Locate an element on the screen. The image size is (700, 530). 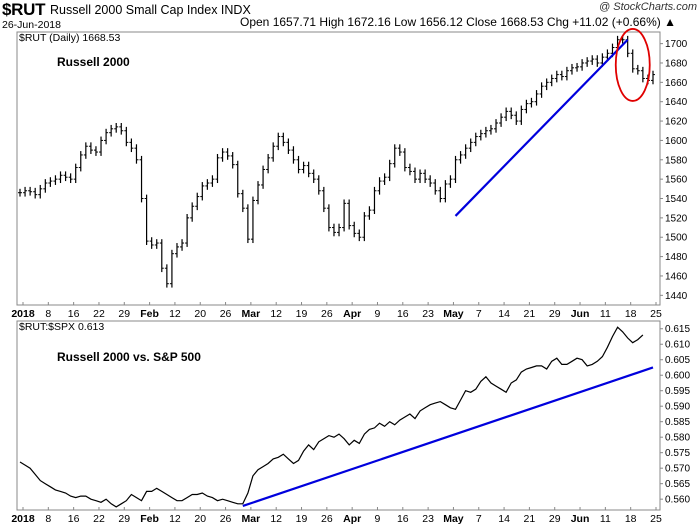
price-ytick-label: 1640 is located at coordinates (676, 102).